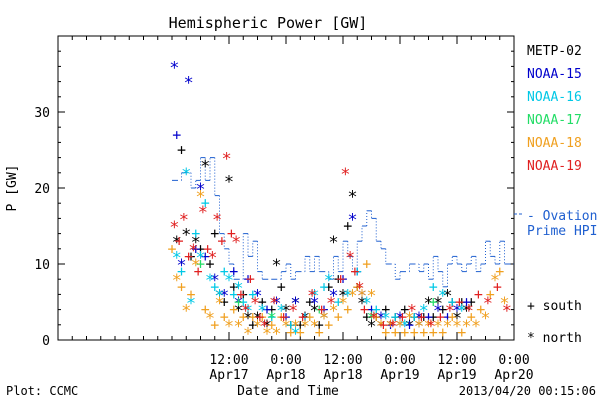  What do you see at coordinates (554, 51) in the screenshot?
I see `legend-entry: METP-02` at bounding box center [554, 51].